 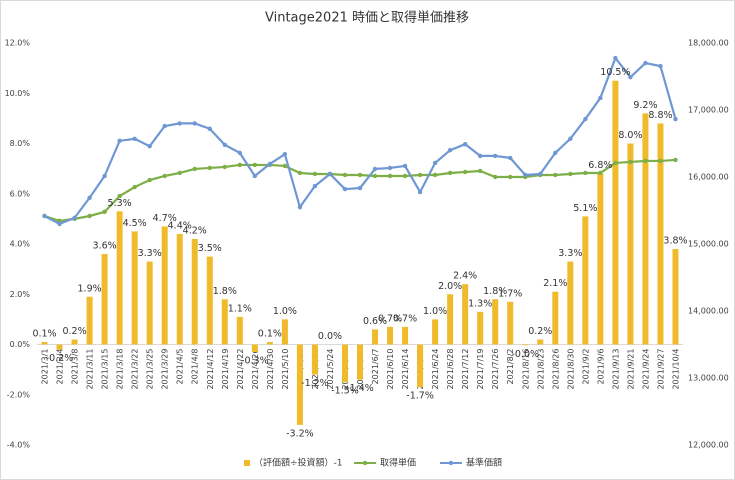 I want to click on data-label: -0.3%, so click(x=255, y=361).